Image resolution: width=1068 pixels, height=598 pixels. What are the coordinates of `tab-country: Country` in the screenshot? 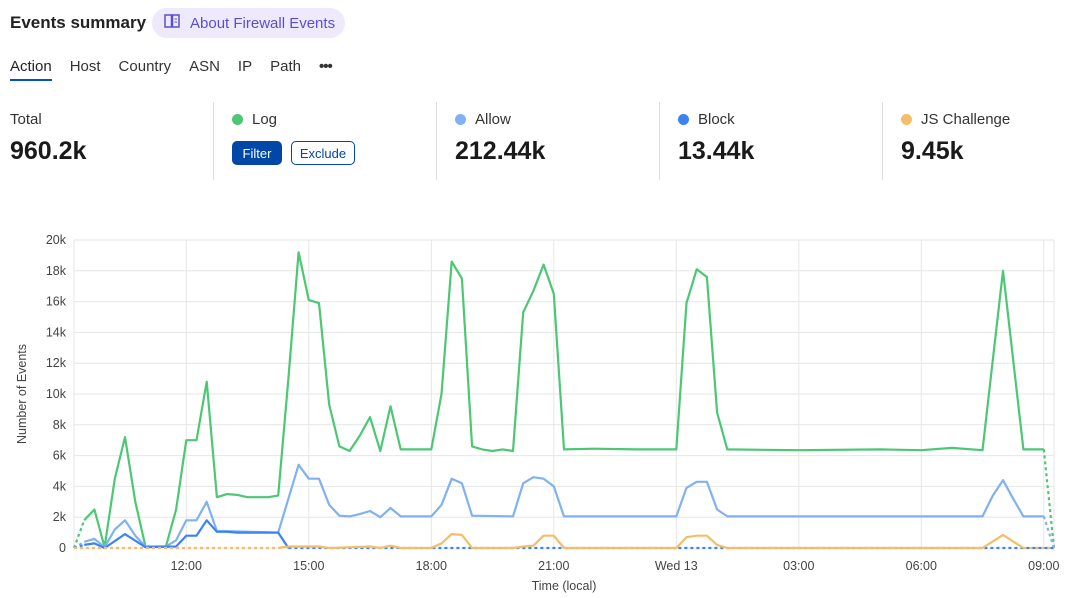 It's located at (145, 66).